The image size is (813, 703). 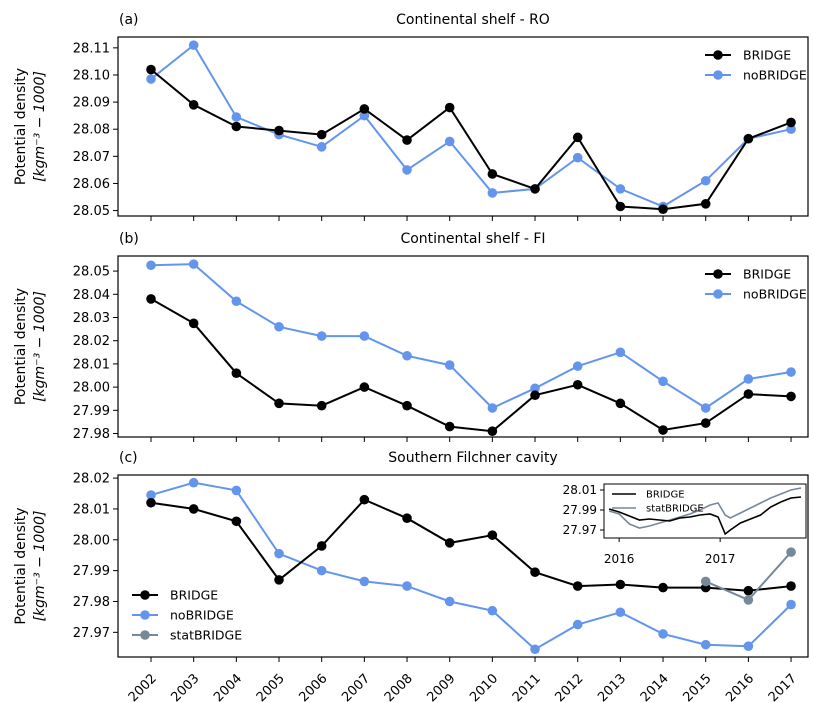 What do you see at coordinates (612, 687) in the screenshot?
I see `x-tick-label: 2013` at bounding box center [612, 687].